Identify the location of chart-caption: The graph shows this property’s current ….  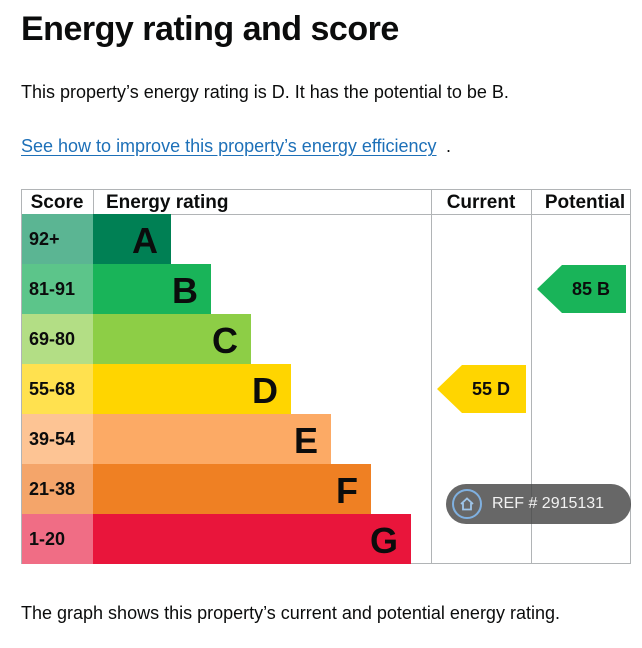
(290, 613).